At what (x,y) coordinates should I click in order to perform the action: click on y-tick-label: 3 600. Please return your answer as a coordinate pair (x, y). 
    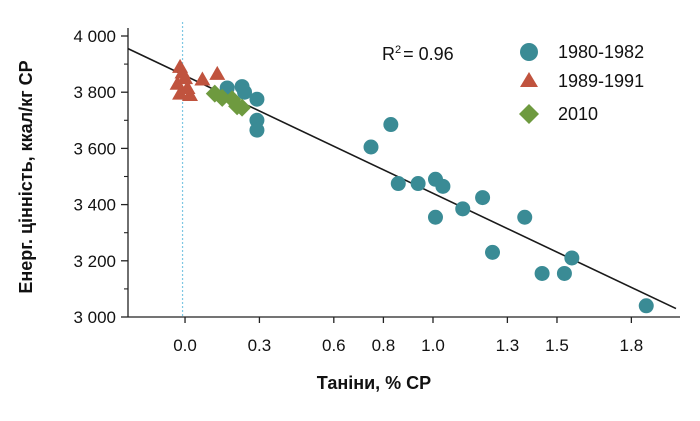
    Looking at the image, I should click on (94, 148).